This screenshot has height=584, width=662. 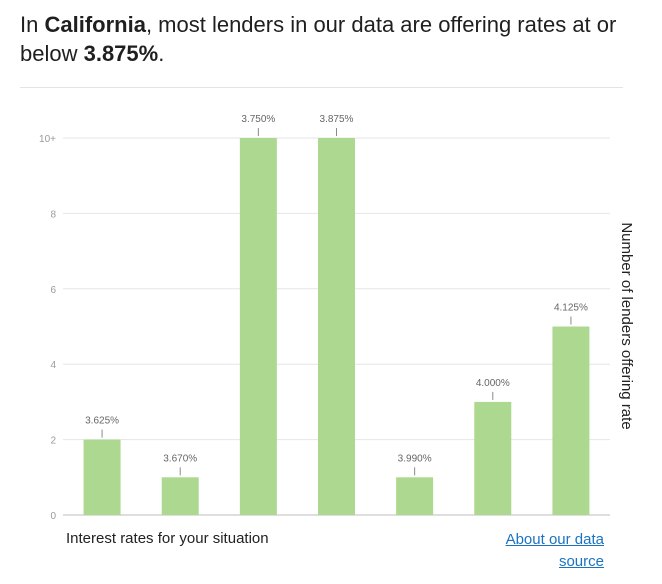 I want to click on data-label: 3.990%, so click(x=415, y=458).